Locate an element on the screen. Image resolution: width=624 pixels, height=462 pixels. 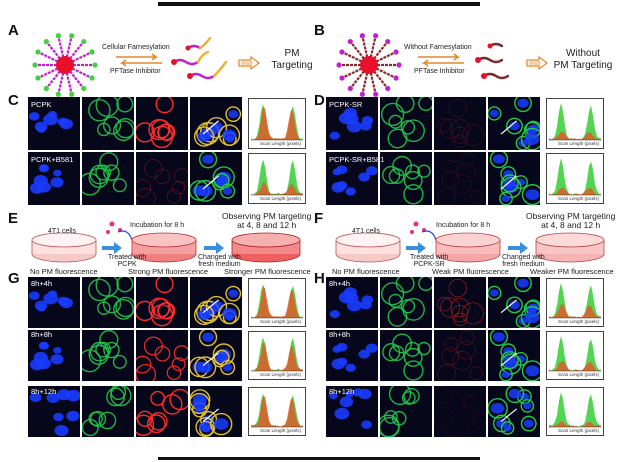
free-peptides-b is located at coordinates (498, 64).